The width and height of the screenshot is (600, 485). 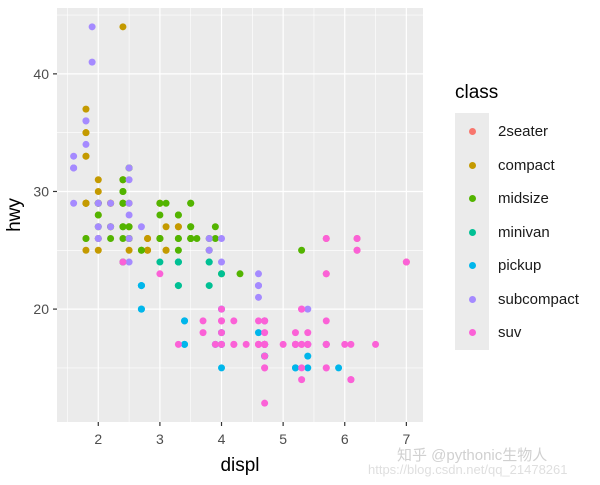 I want to click on legend-item-compact: compact, so click(x=505, y=165).